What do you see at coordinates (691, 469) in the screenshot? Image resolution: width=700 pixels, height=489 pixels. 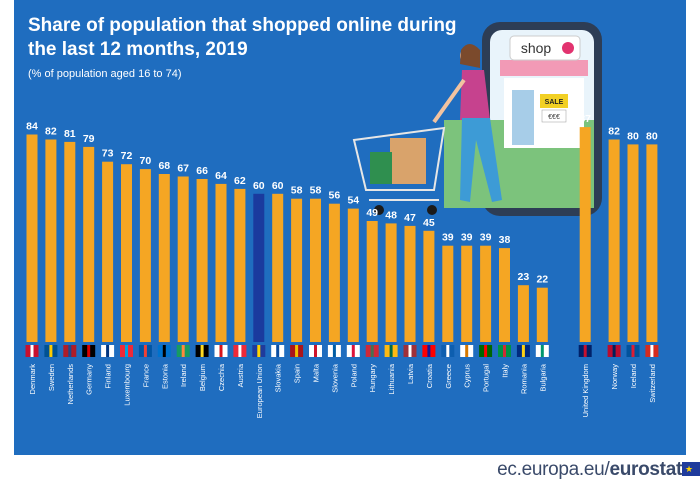 I see `eu-flag-icon: ★` at bounding box center [691, 469].